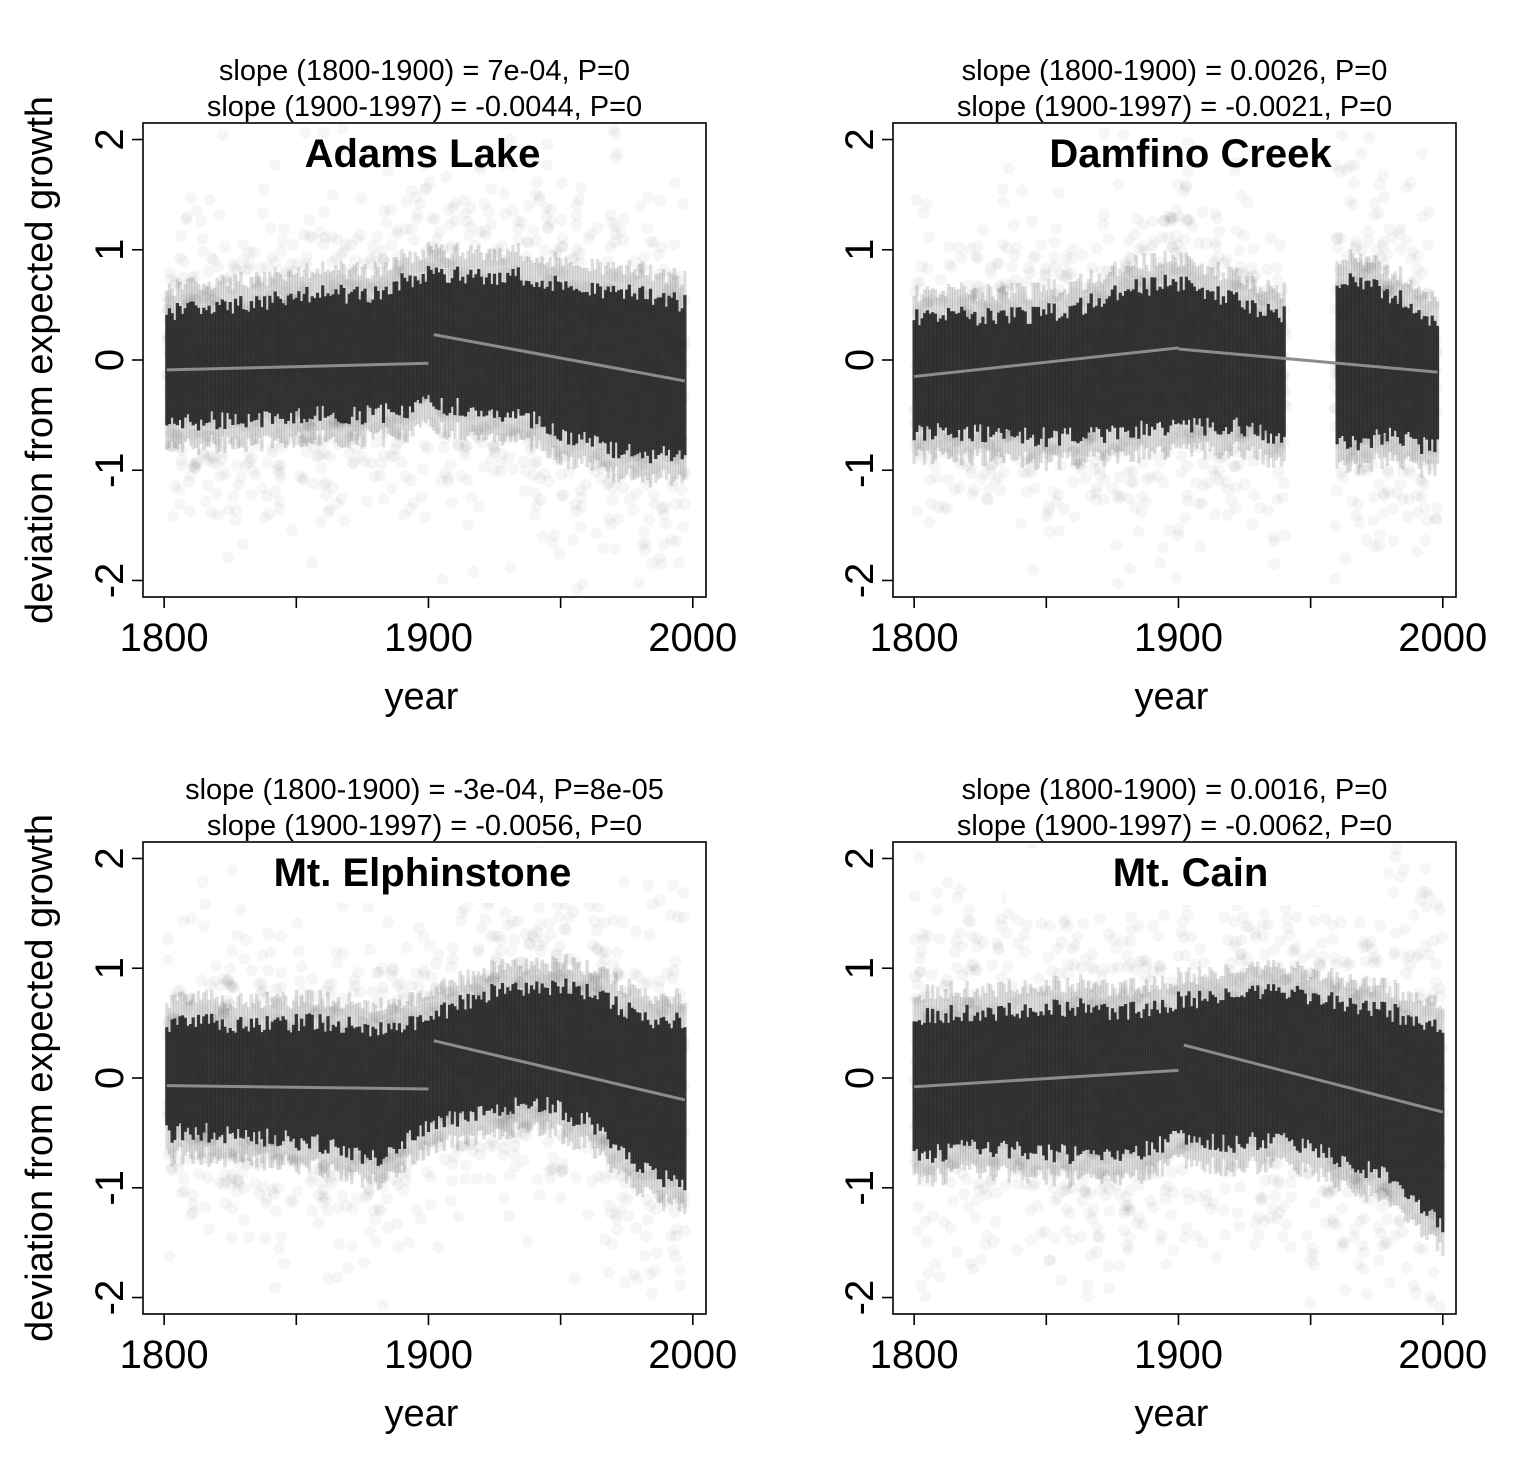 This screenshot has height=1468, width=1519. I want to click on slope-annotation-2: slope (1900-1997) = -0.0044, P=0, so click(424, 107).